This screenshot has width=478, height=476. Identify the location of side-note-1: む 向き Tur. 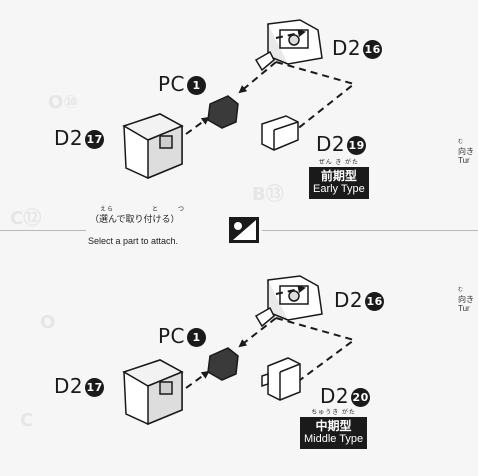
(466, 151).